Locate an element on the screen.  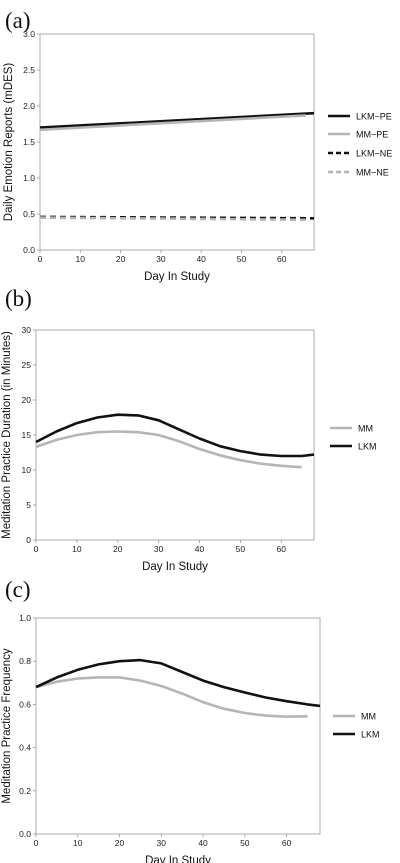
y-axis-title: Meditation Practice Frequency is located at coordinates (7, 726).